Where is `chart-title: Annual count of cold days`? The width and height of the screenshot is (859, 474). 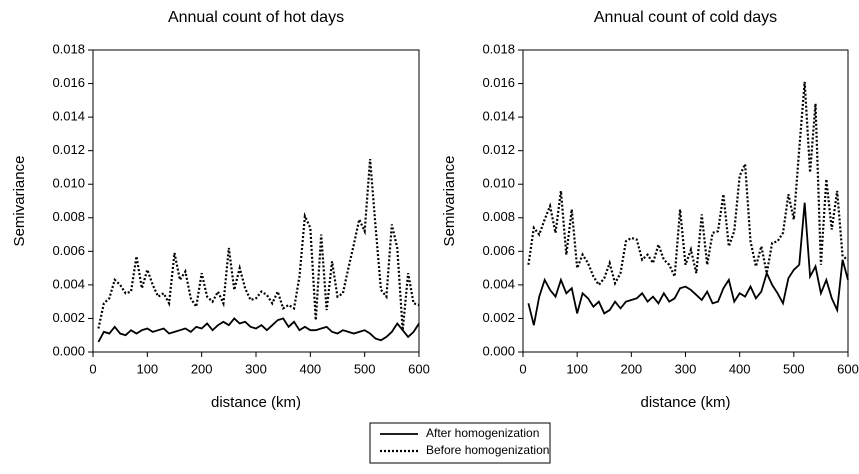
chart-title: Annual count of cold days is located at coordinates (685, 17).